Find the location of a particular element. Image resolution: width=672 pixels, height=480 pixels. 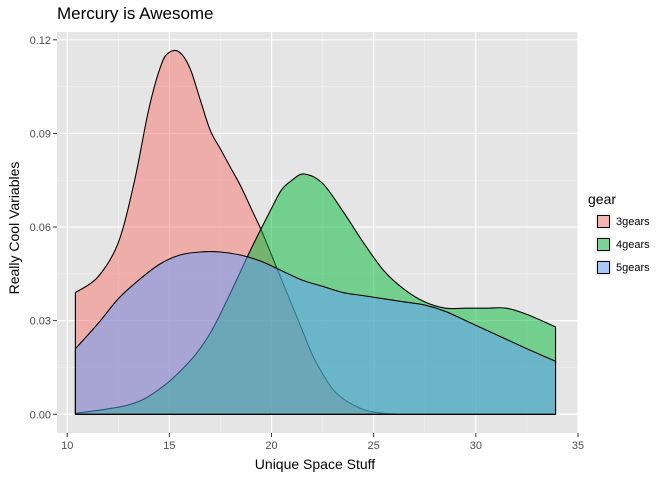

legend-label: 5gears is located at coordinates (633, 267).